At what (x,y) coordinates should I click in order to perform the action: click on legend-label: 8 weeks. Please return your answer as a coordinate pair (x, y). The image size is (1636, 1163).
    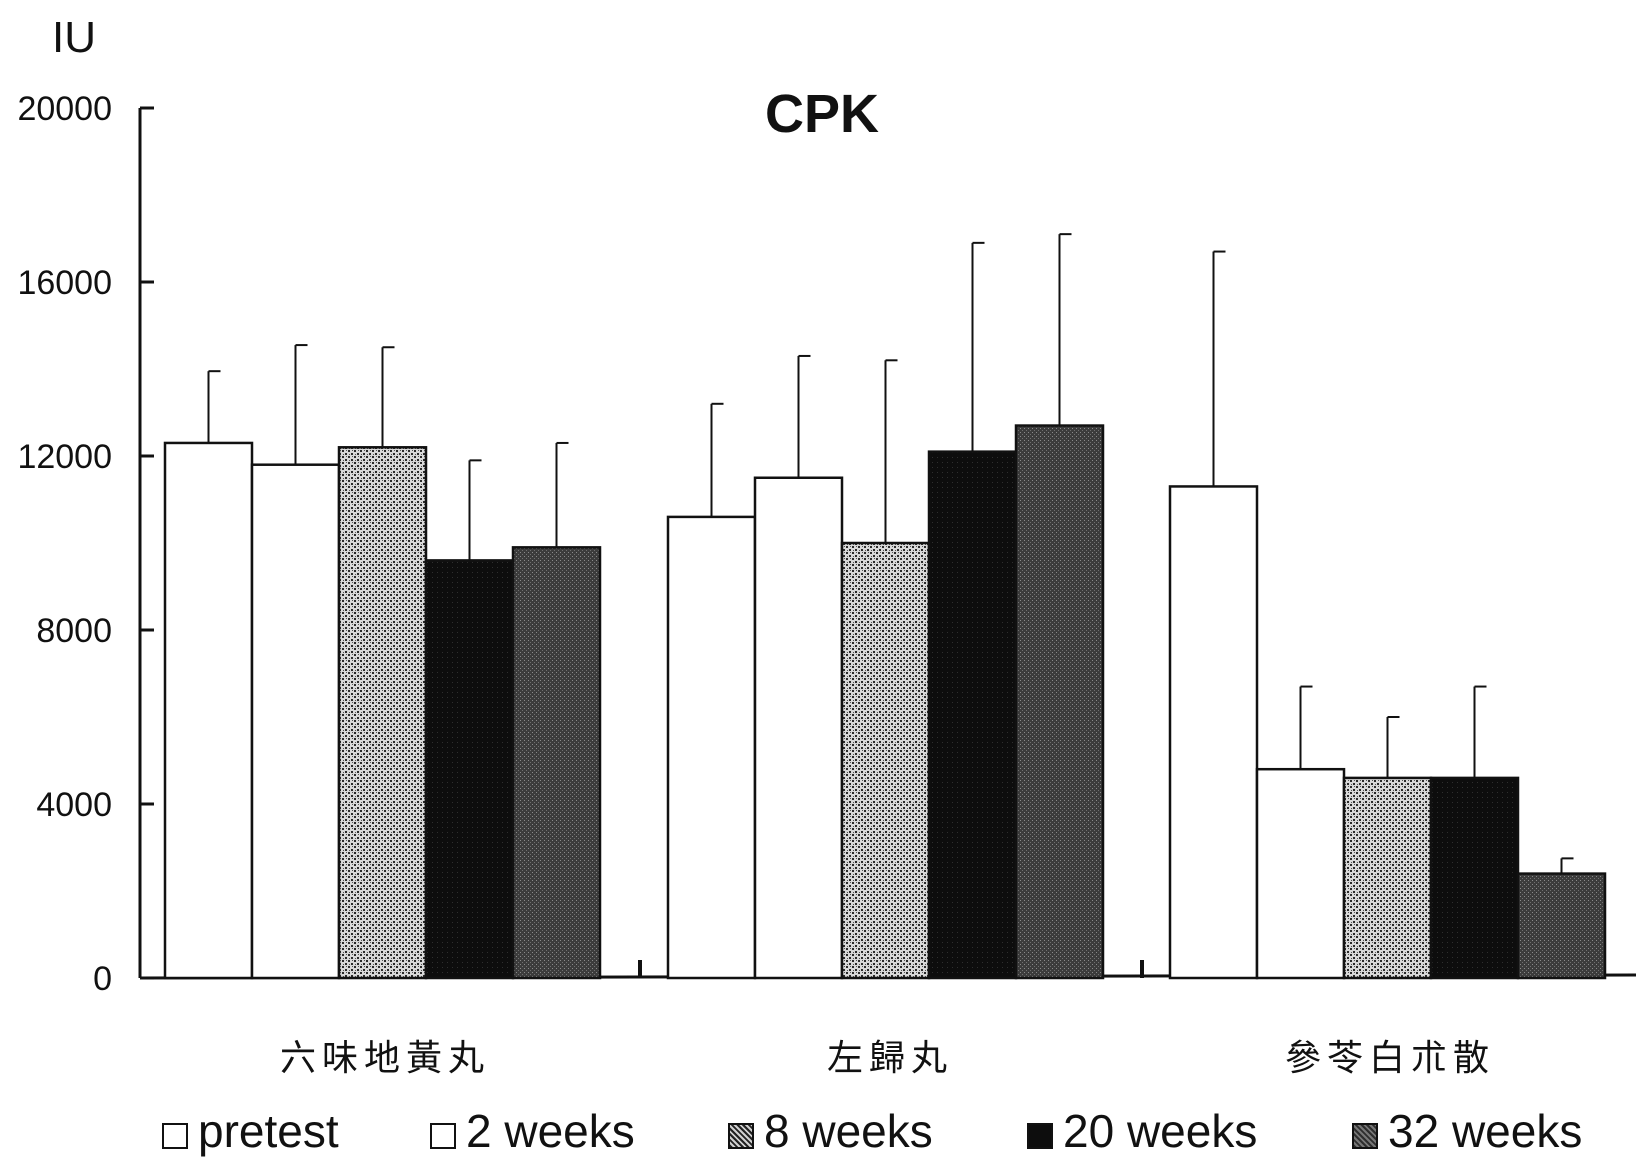
    Looking at the image, I should click on (848, 1130).